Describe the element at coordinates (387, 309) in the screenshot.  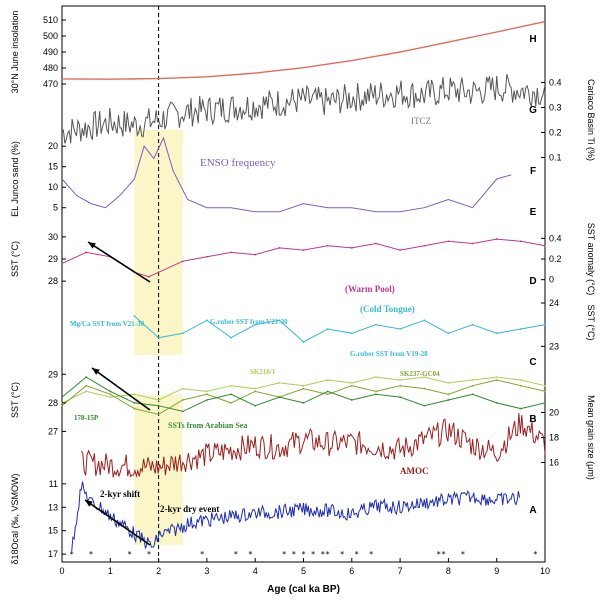
I see `label-cold-tongue: (Cold Tongue)` at that location.